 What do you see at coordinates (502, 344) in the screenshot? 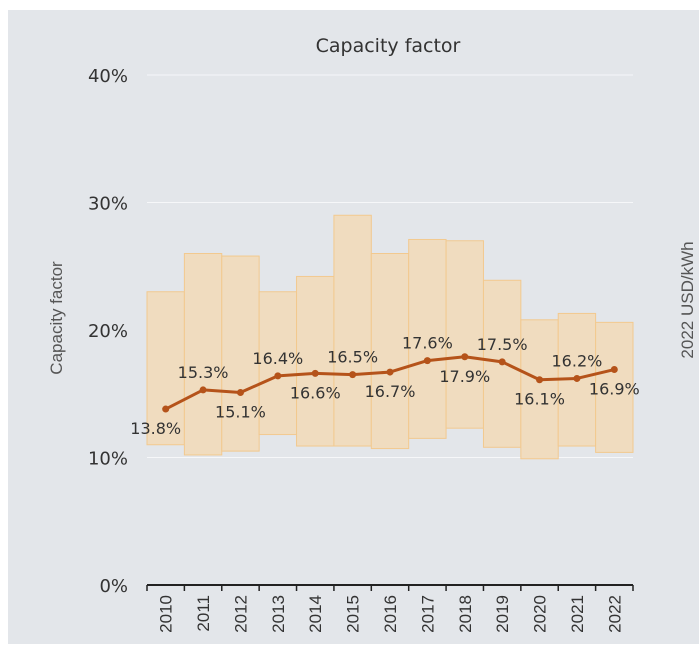
I see `data-label-2019: 17.5%` at bounding box center [502, 344].